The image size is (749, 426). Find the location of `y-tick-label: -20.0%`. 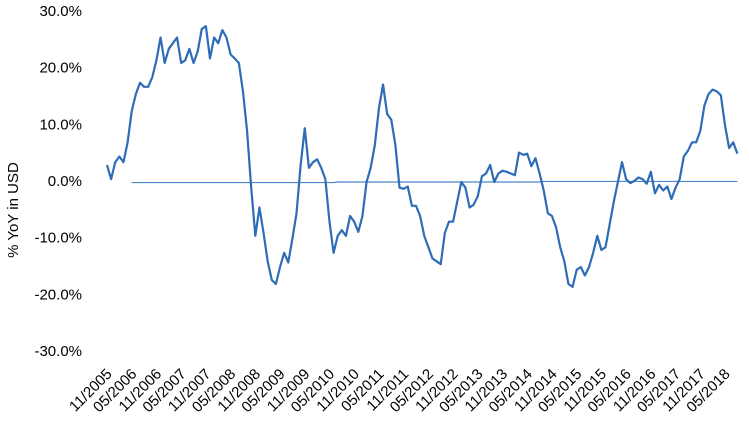

y-tick-label: -20.0% is located at coordinates (58, 294).